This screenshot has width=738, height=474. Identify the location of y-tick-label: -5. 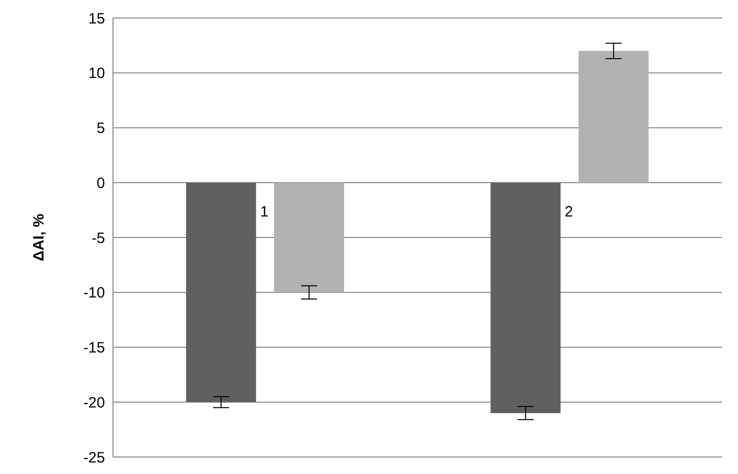
(98, 238).